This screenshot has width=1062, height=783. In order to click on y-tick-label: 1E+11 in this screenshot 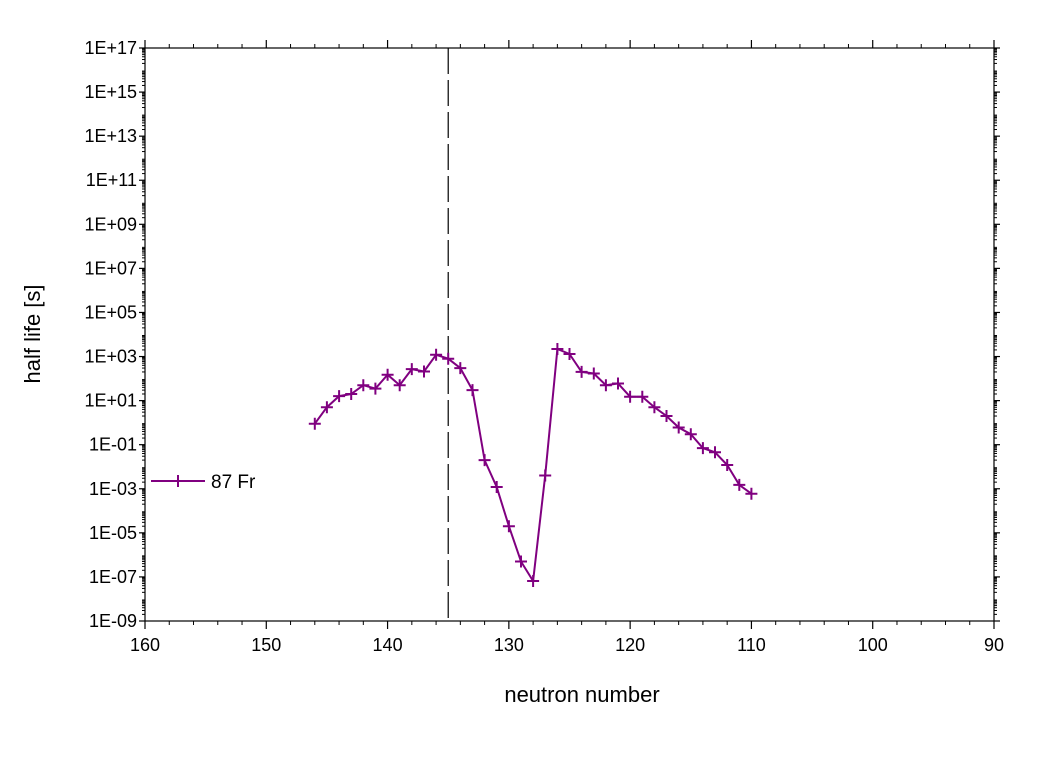, I will do `click(111, 180)`.